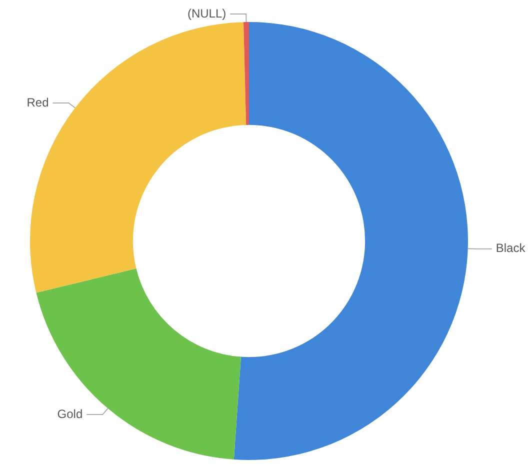  I want to click on slice-label: (NULL), so click(206, 13).